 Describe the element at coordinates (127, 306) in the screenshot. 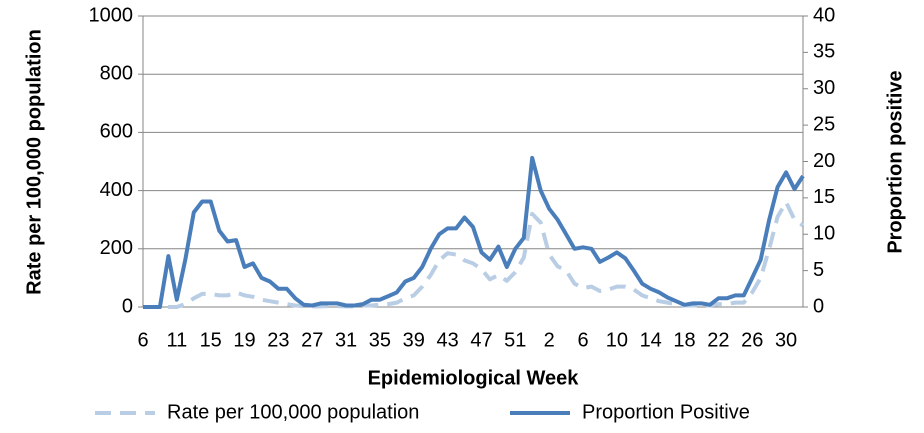

I see `y-tick-label: 0` at that location.